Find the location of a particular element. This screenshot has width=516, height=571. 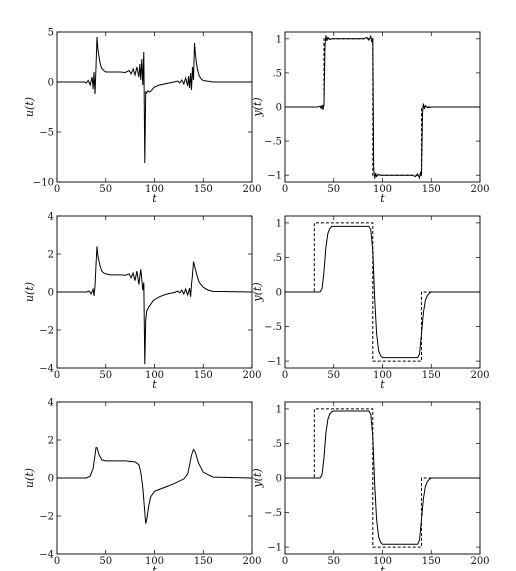

subplot-6: 0 50 100 150 200 −1 −.5 0 .5 1 t y(t) is located at coordinates (370, 486).